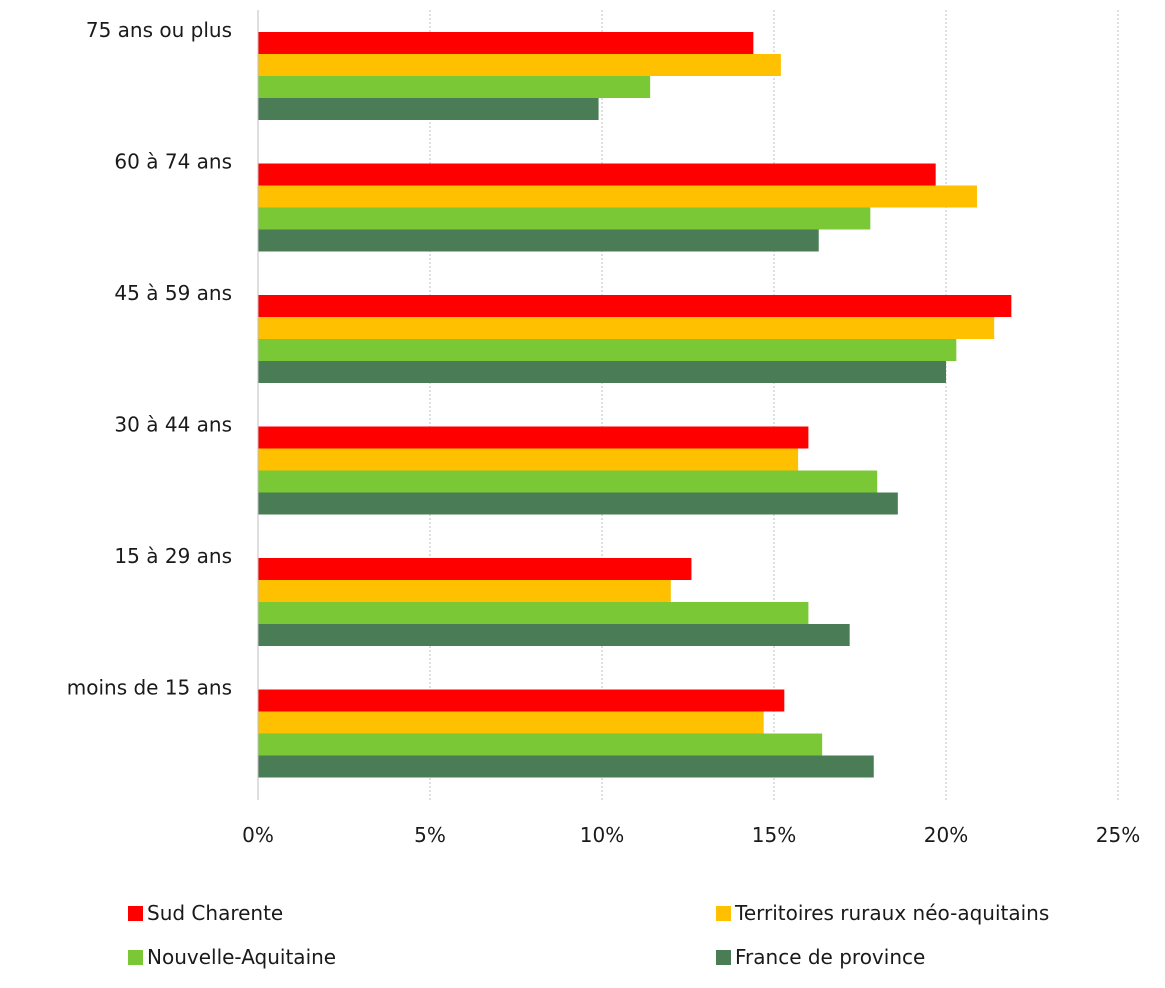 The width and height of the screenshot is (1165, 988). Describe the element at coordinates (173, 425) in the screenshot. I see `category-label: 30 à 44 ans` at that location.